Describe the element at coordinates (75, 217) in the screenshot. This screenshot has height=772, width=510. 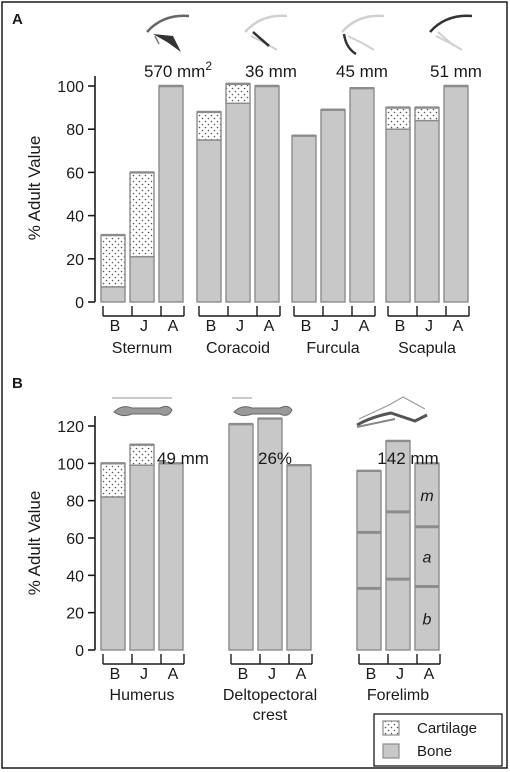
I see `panel-a-ytick-label-40: 40` at that location.